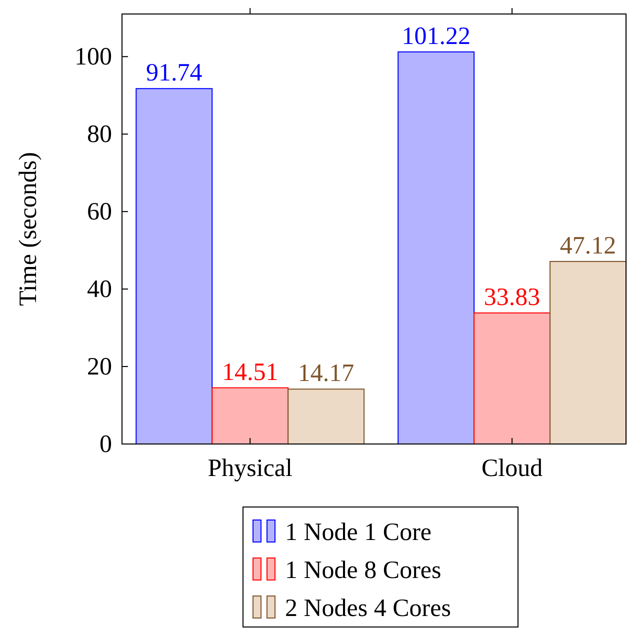  What do you see at coordinates (588, 246) in the screenshot?
I see `data-label: 47.12` at bounding box center [588, 246].